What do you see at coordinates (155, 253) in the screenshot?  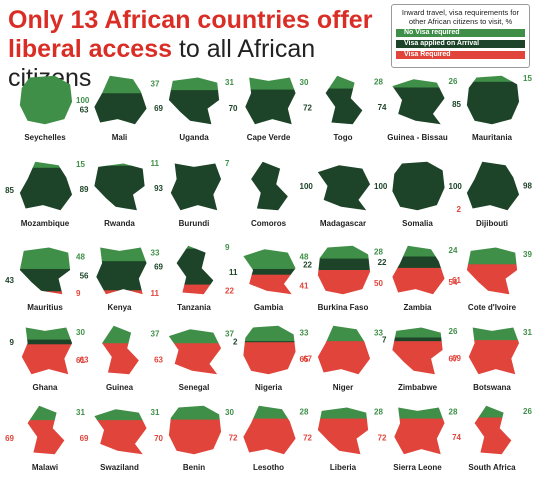 I see `kenya-no-visa-value: 33` at bounding box center [155, 253].